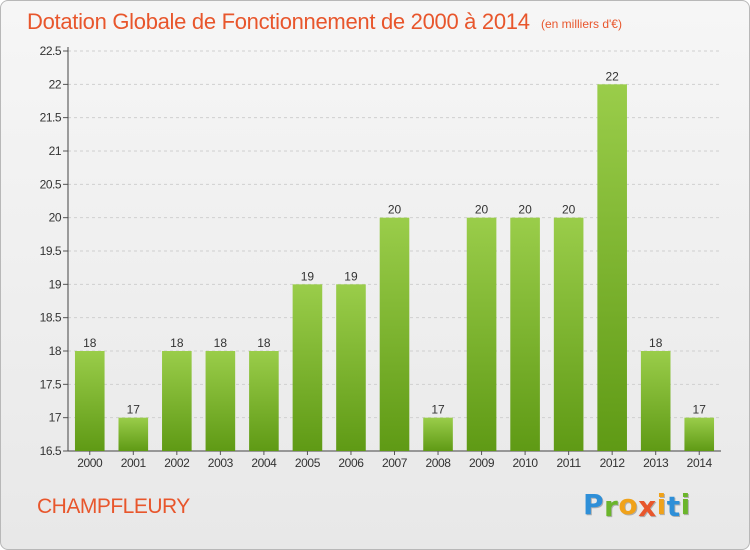  What do you see at coordinates (481, 334) in the screenshot?
I see `bar-2009` at bounding box center [481, 334].